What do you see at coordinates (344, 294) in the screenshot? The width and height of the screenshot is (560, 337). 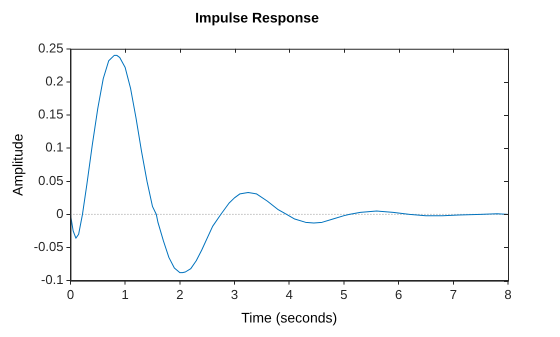 I see `x-tick-label: 5` at bounding box center [344, 294].